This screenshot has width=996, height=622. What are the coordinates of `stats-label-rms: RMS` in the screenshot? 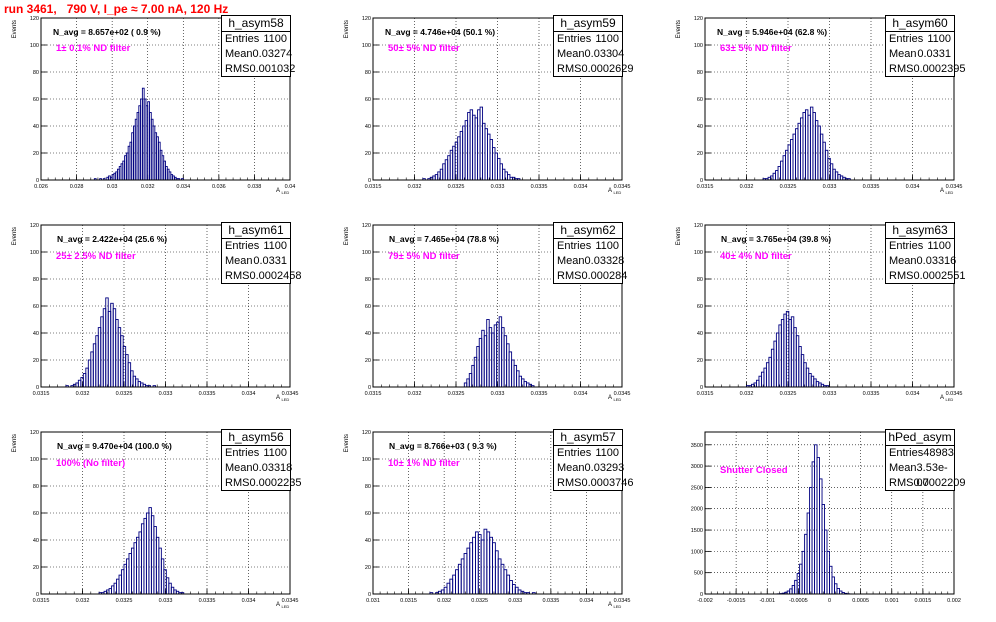 It's located at (569, 483).